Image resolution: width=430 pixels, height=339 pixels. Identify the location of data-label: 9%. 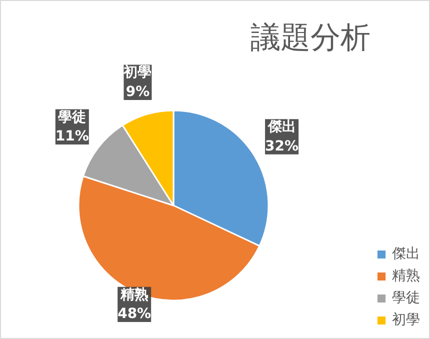
(138, 92).